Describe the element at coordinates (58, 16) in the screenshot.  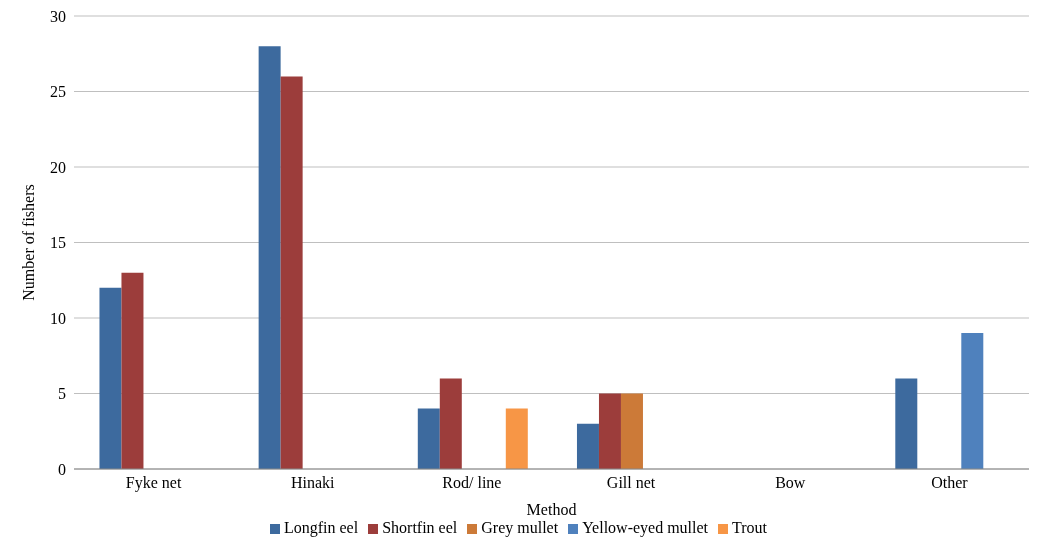
I see `y-tick-label: 30` at that location.